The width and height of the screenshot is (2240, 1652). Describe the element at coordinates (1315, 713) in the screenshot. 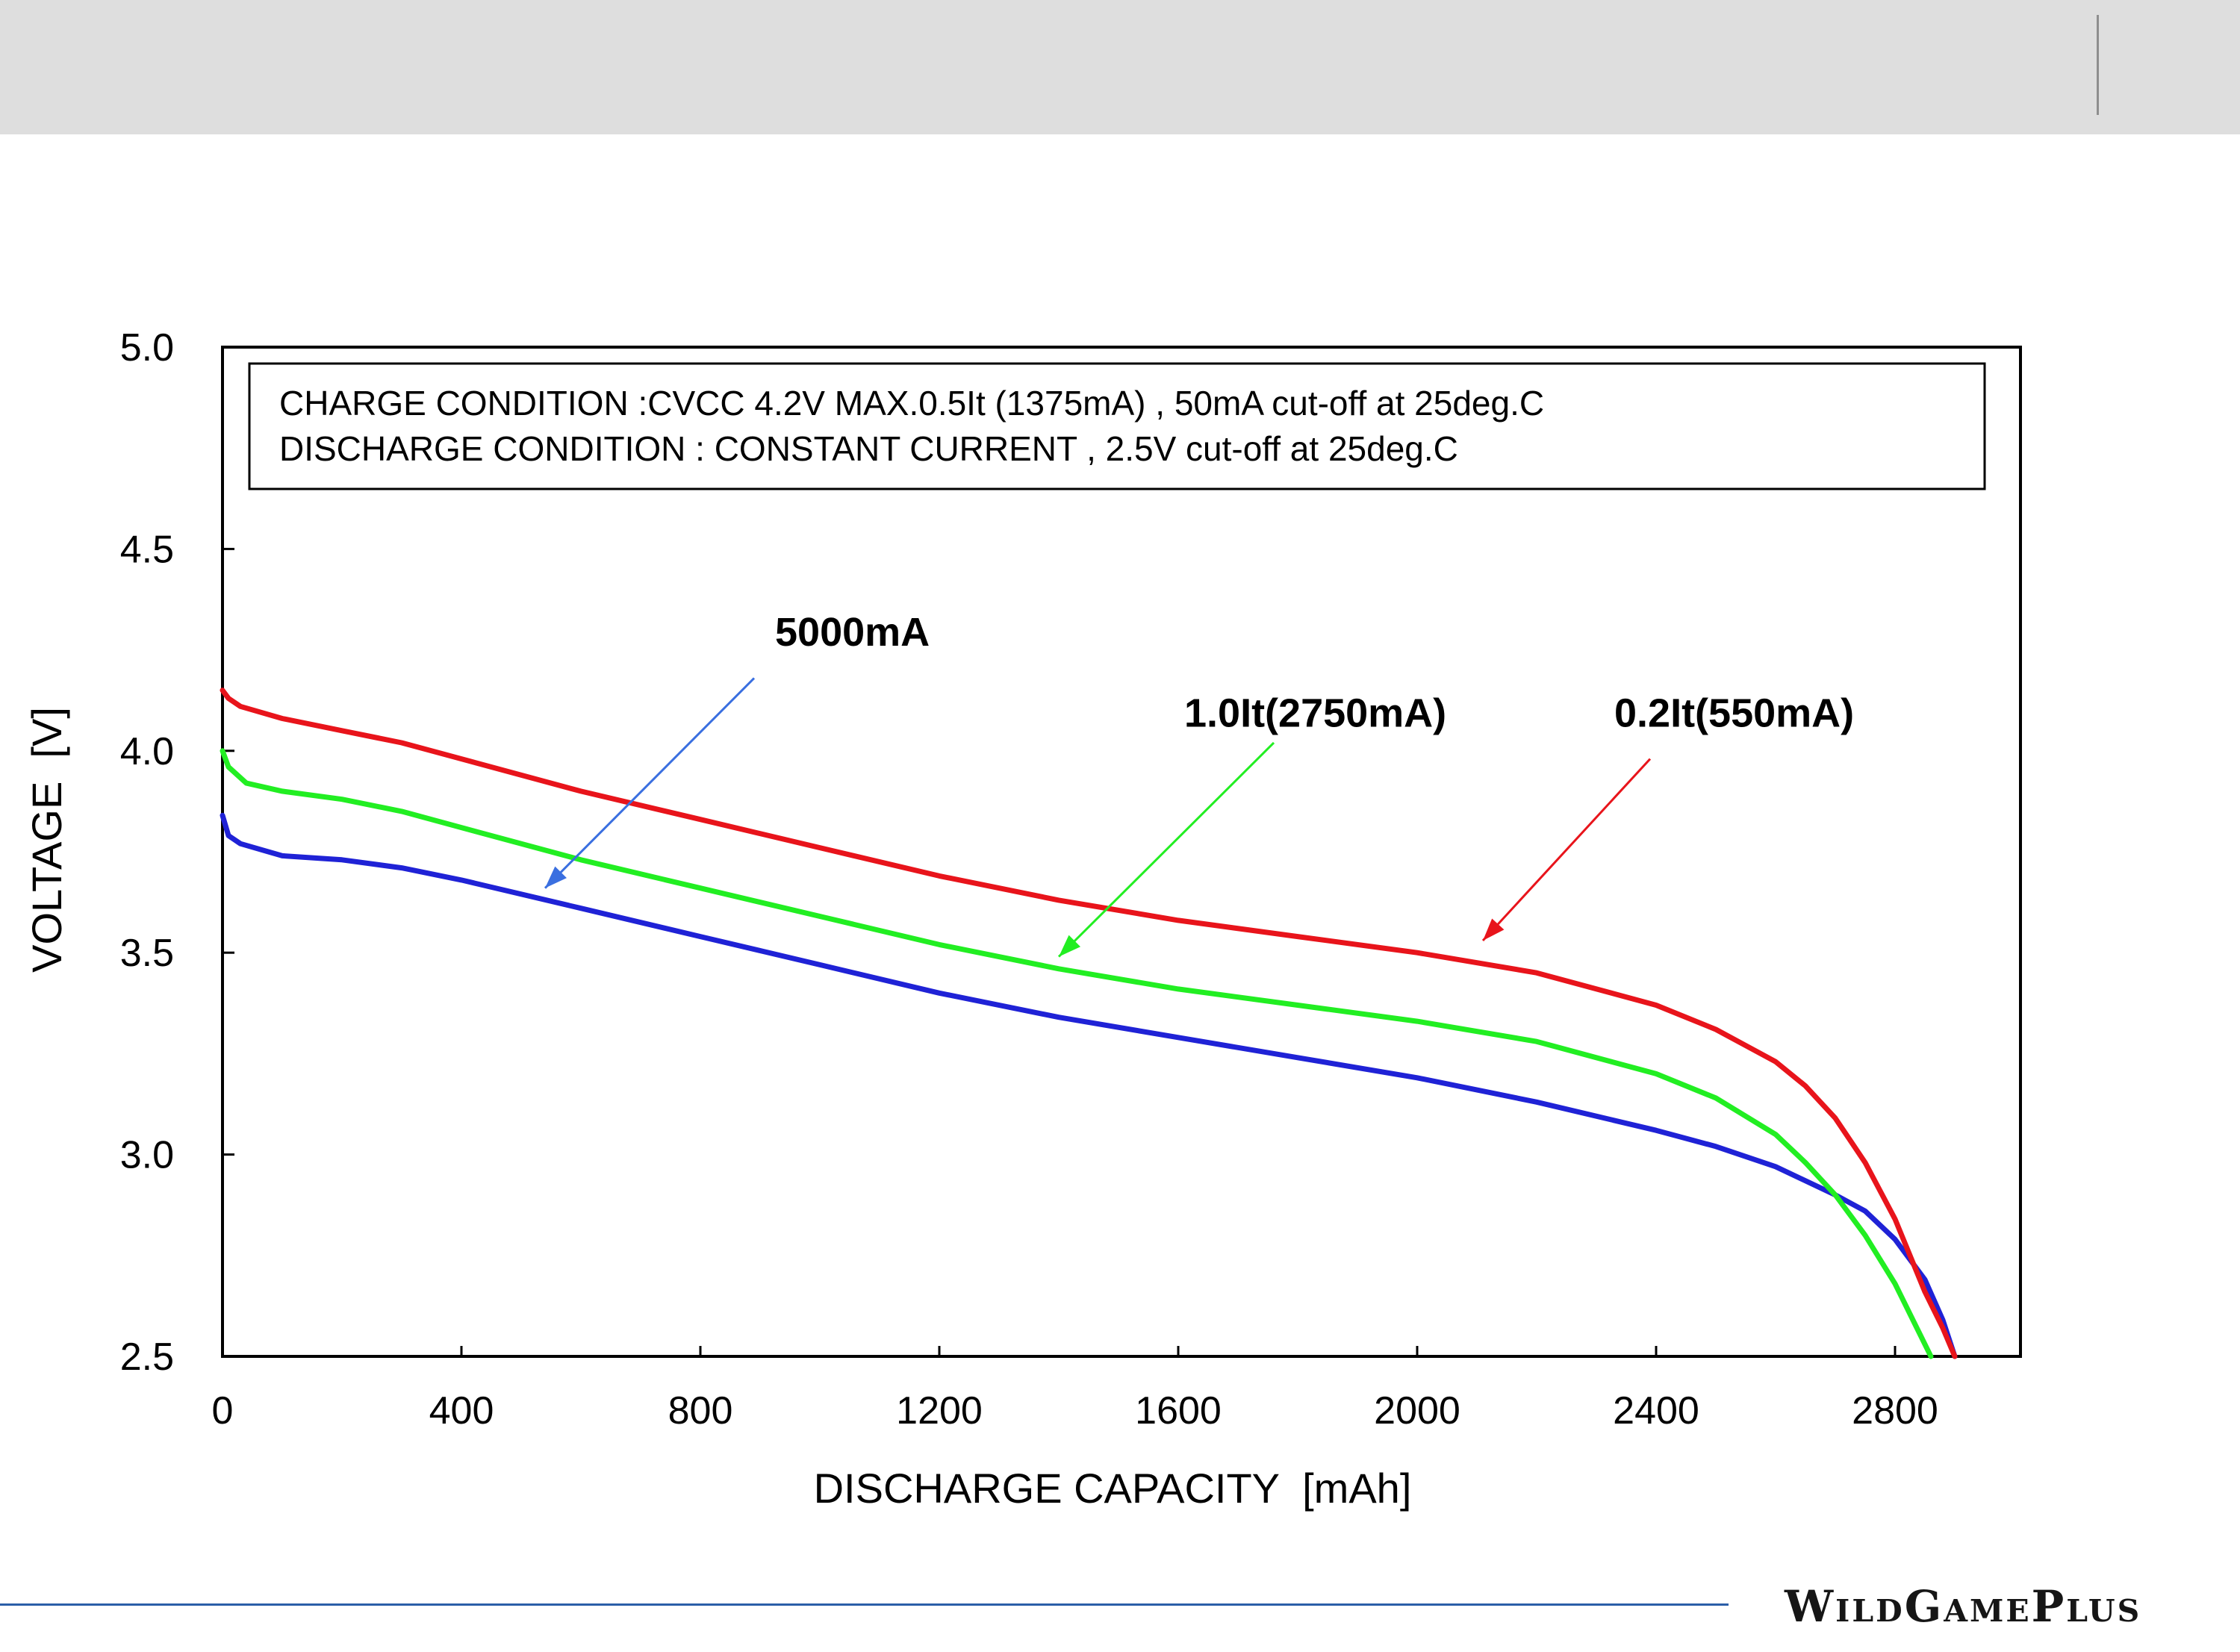

I see `series-callout-label: 1.0It(2750mA)` at that location.